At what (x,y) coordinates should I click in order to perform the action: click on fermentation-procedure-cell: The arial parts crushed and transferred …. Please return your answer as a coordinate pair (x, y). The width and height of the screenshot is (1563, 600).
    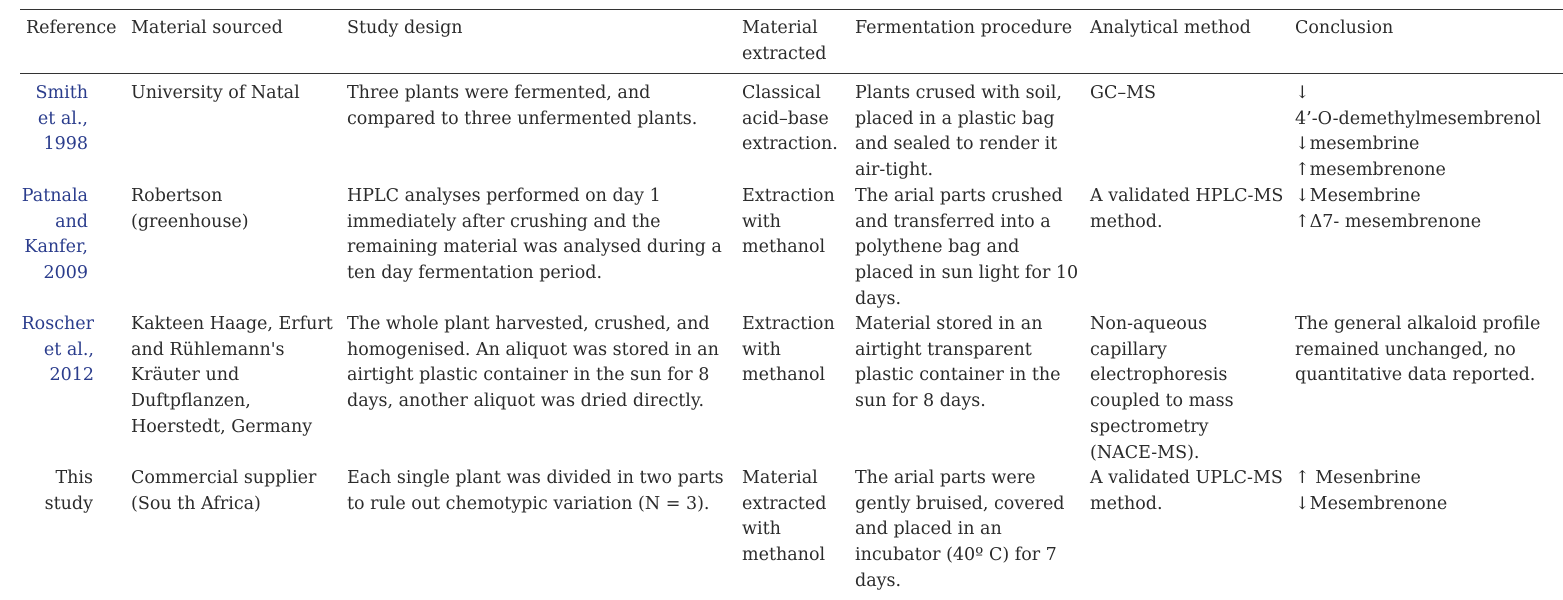
    Looking at the image, I should click on (966, 248).